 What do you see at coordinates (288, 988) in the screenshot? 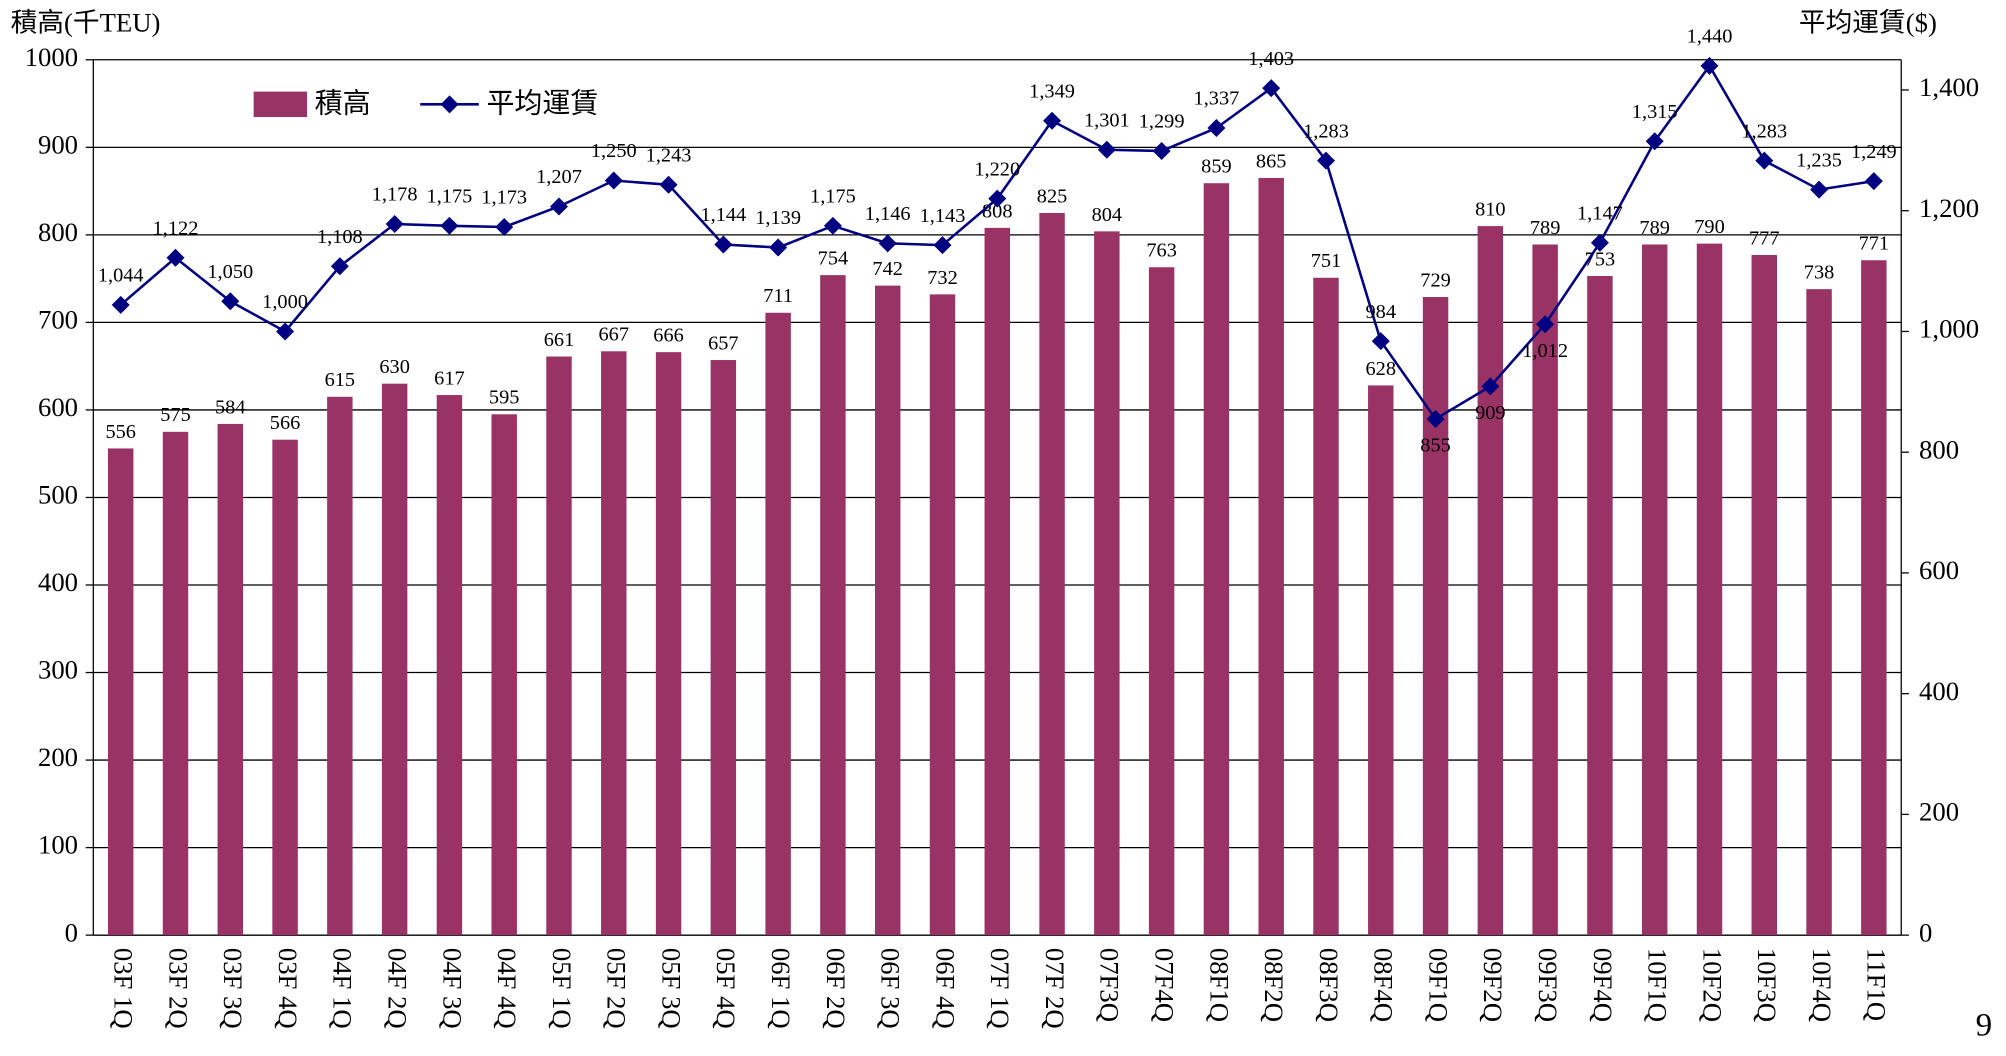
I see `x-tick-label: 03F 4Q` at bounding box center [288, 988].